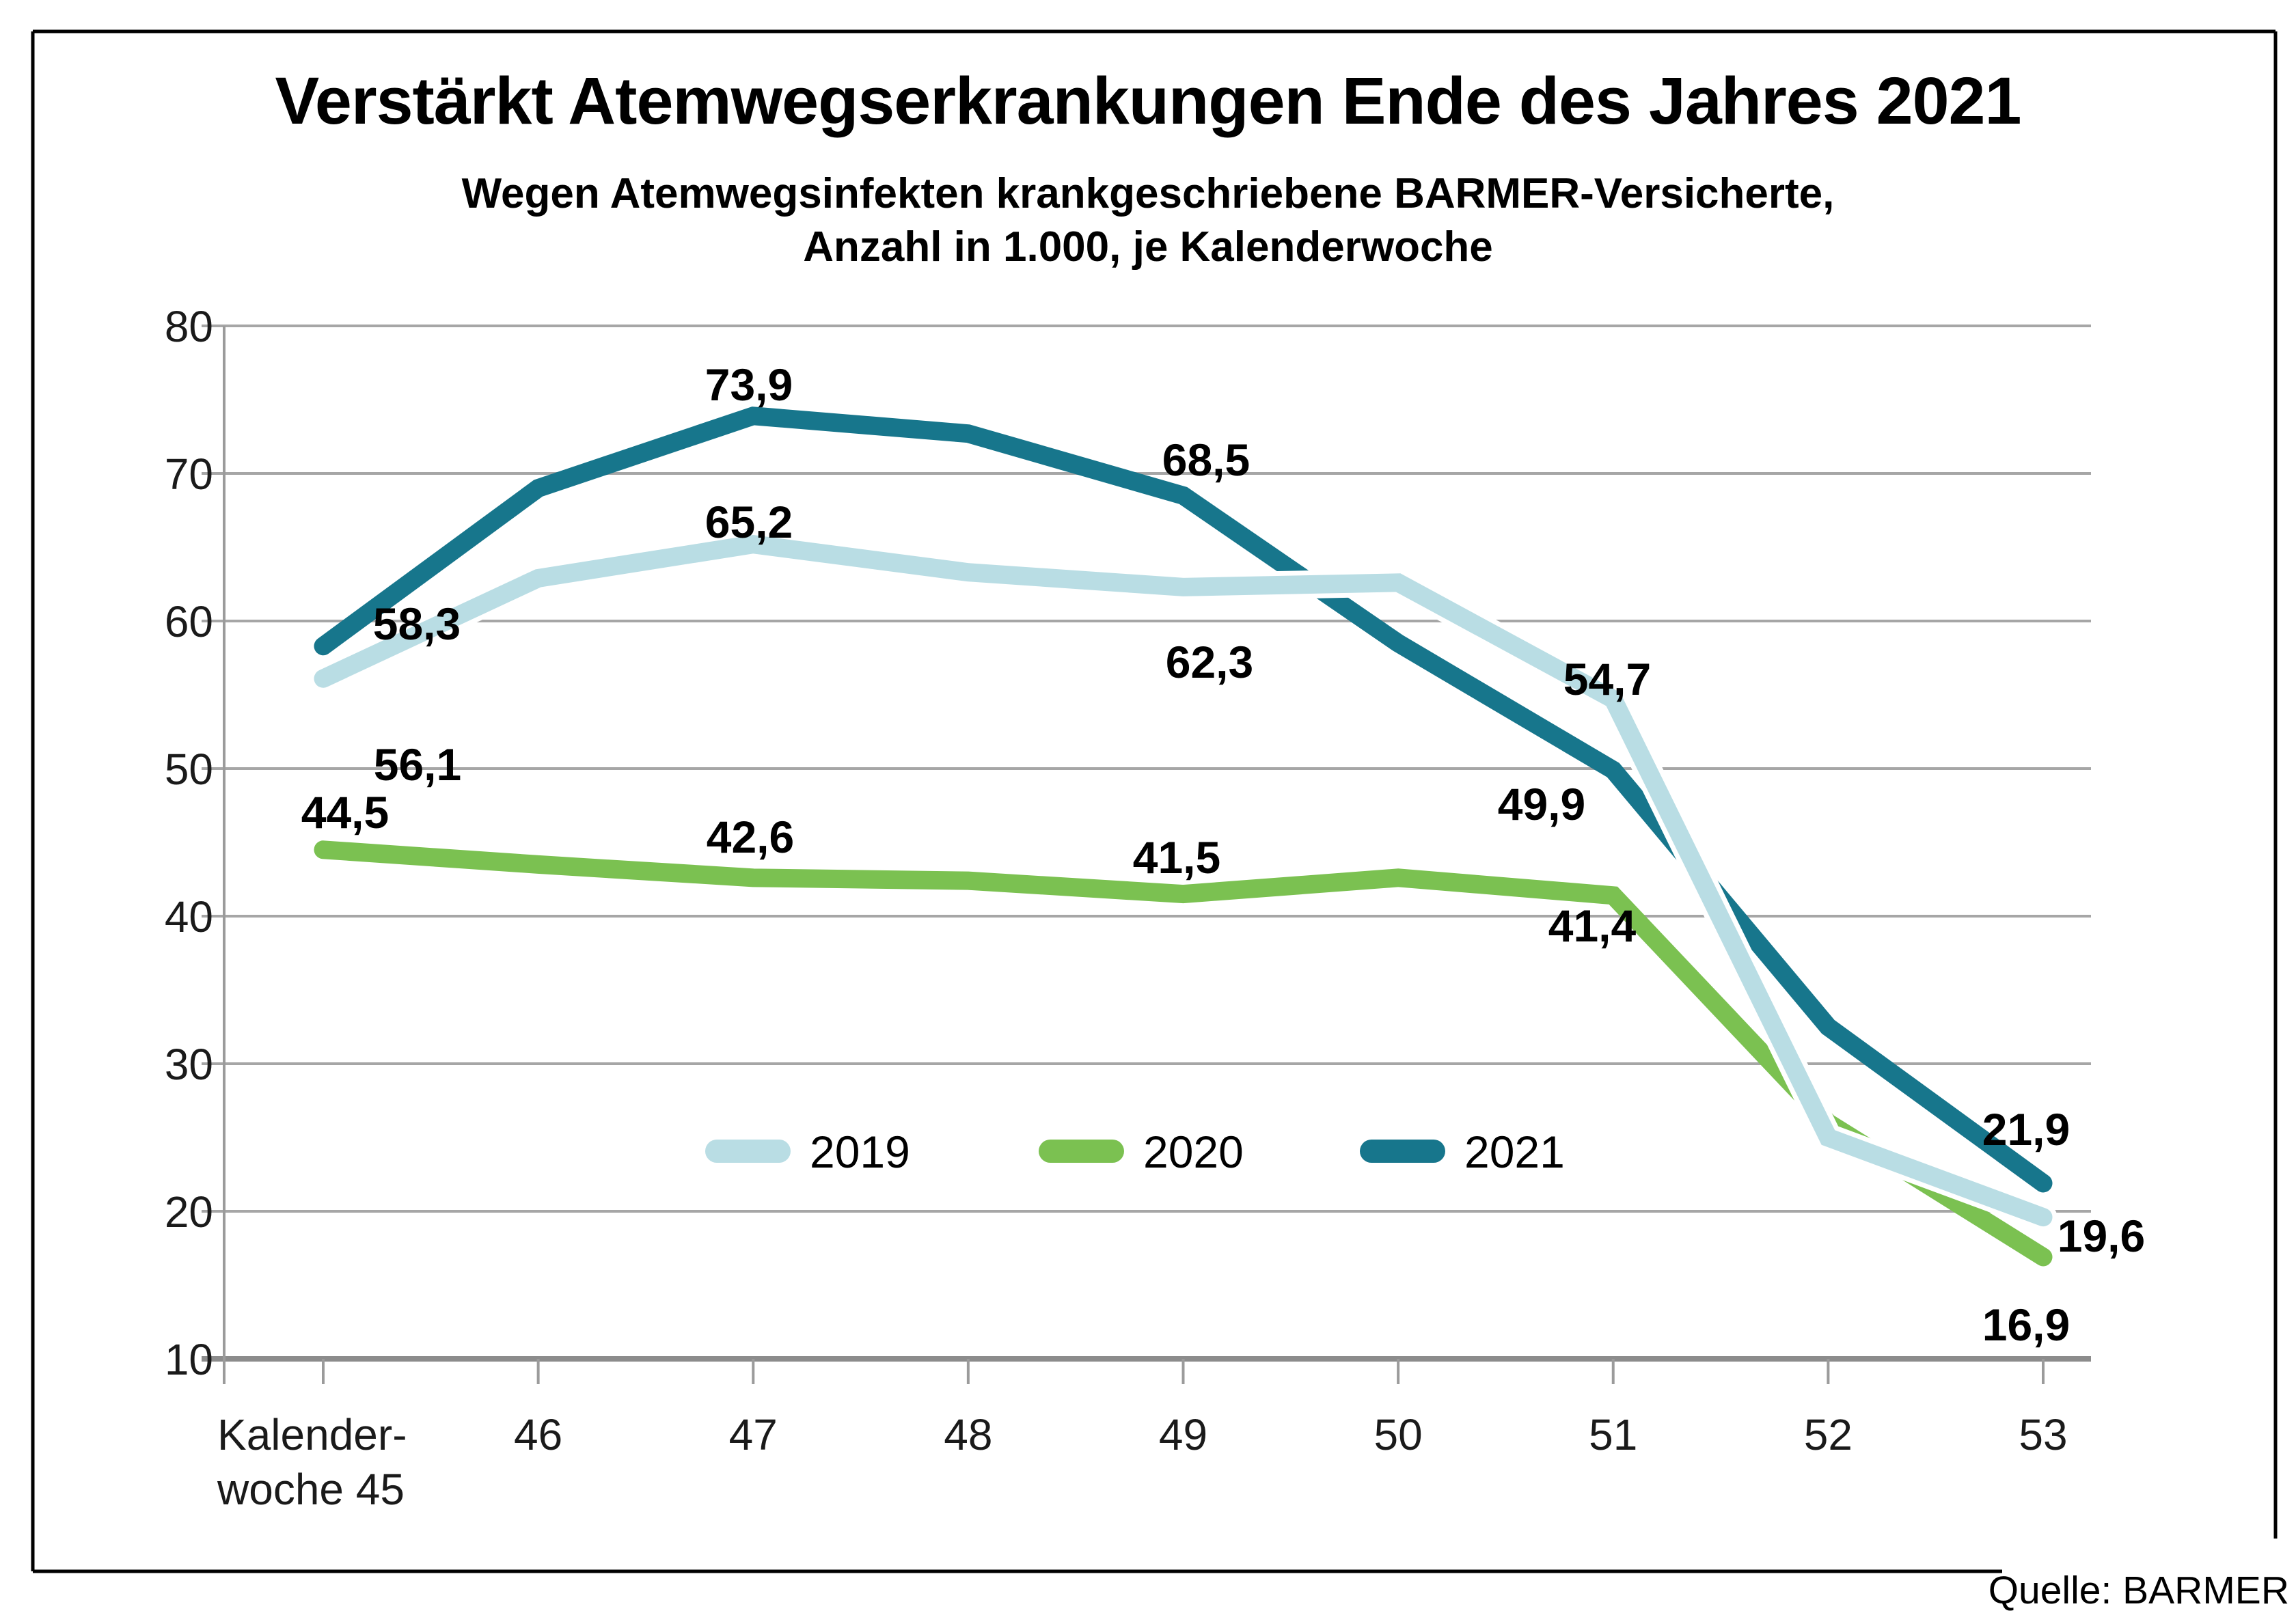 Image resolution: width=2296 pixels, height=1613 pixels. I want to click on y-axis-label-80: 80, so click(189, 326).